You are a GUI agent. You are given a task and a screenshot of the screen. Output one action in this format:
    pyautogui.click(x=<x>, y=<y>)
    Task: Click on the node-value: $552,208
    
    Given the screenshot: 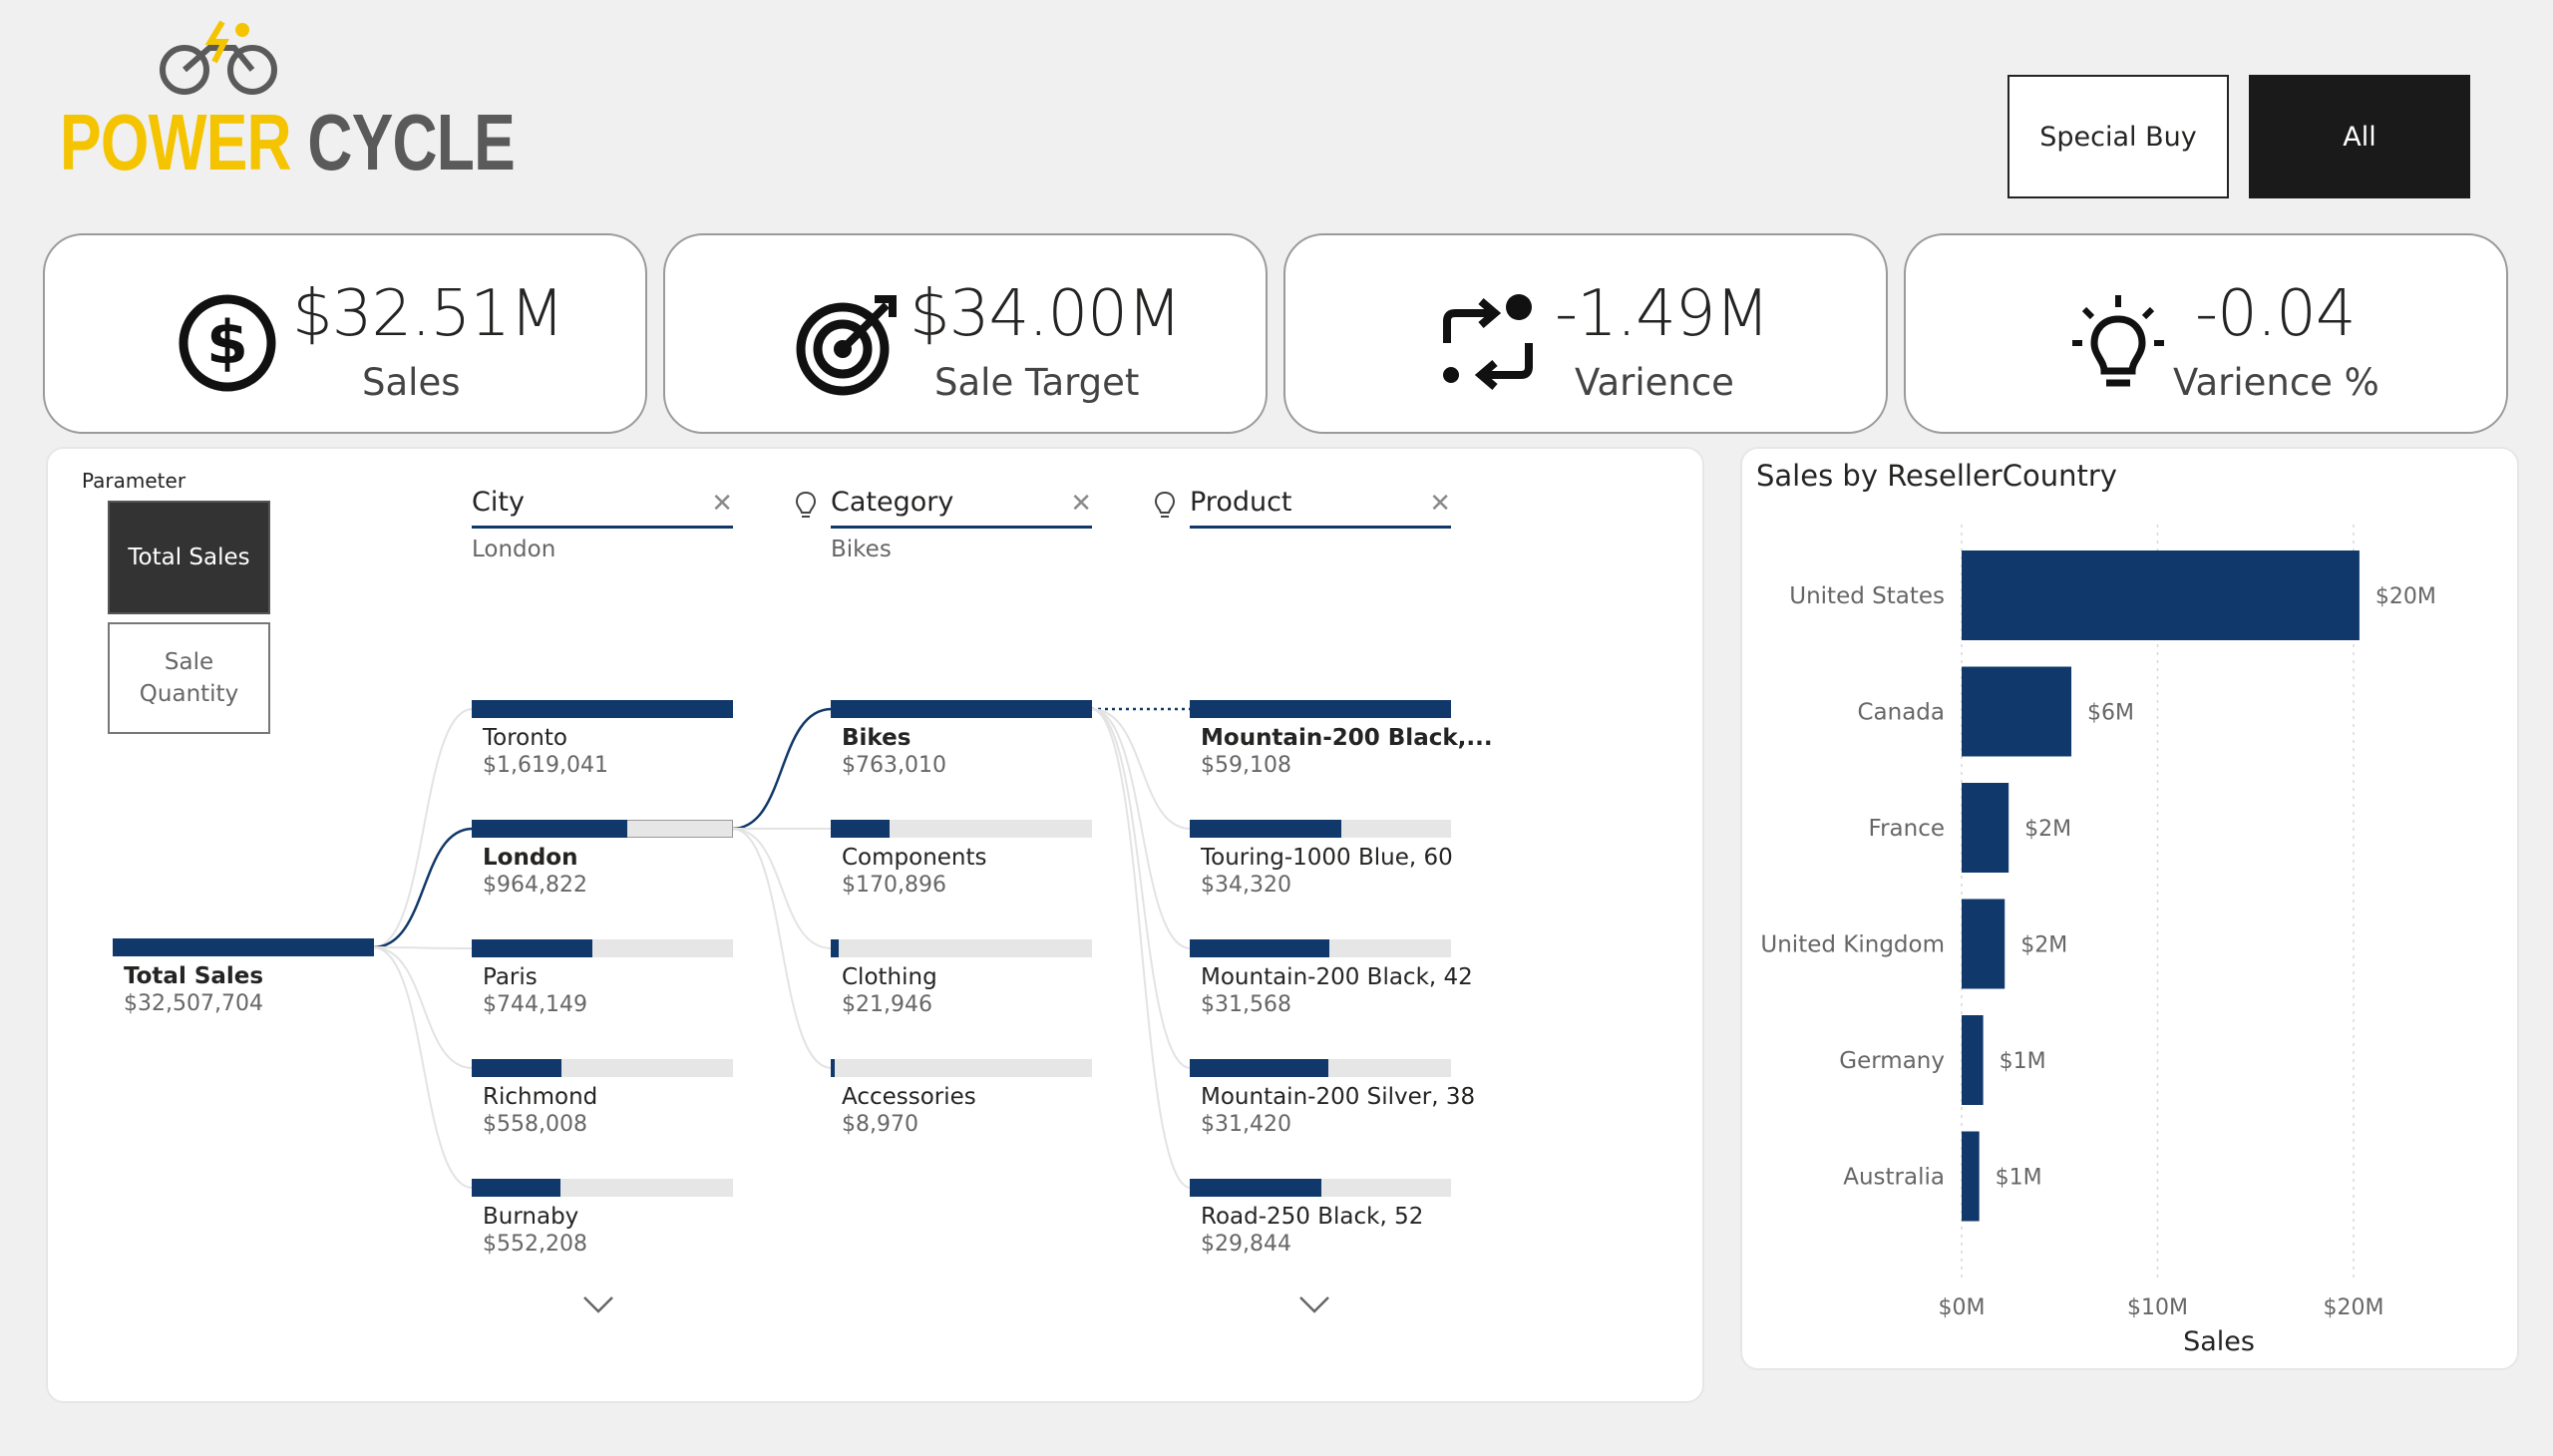 What is the action you would take?
    pyautogui.click(x=535, y=1244)
    